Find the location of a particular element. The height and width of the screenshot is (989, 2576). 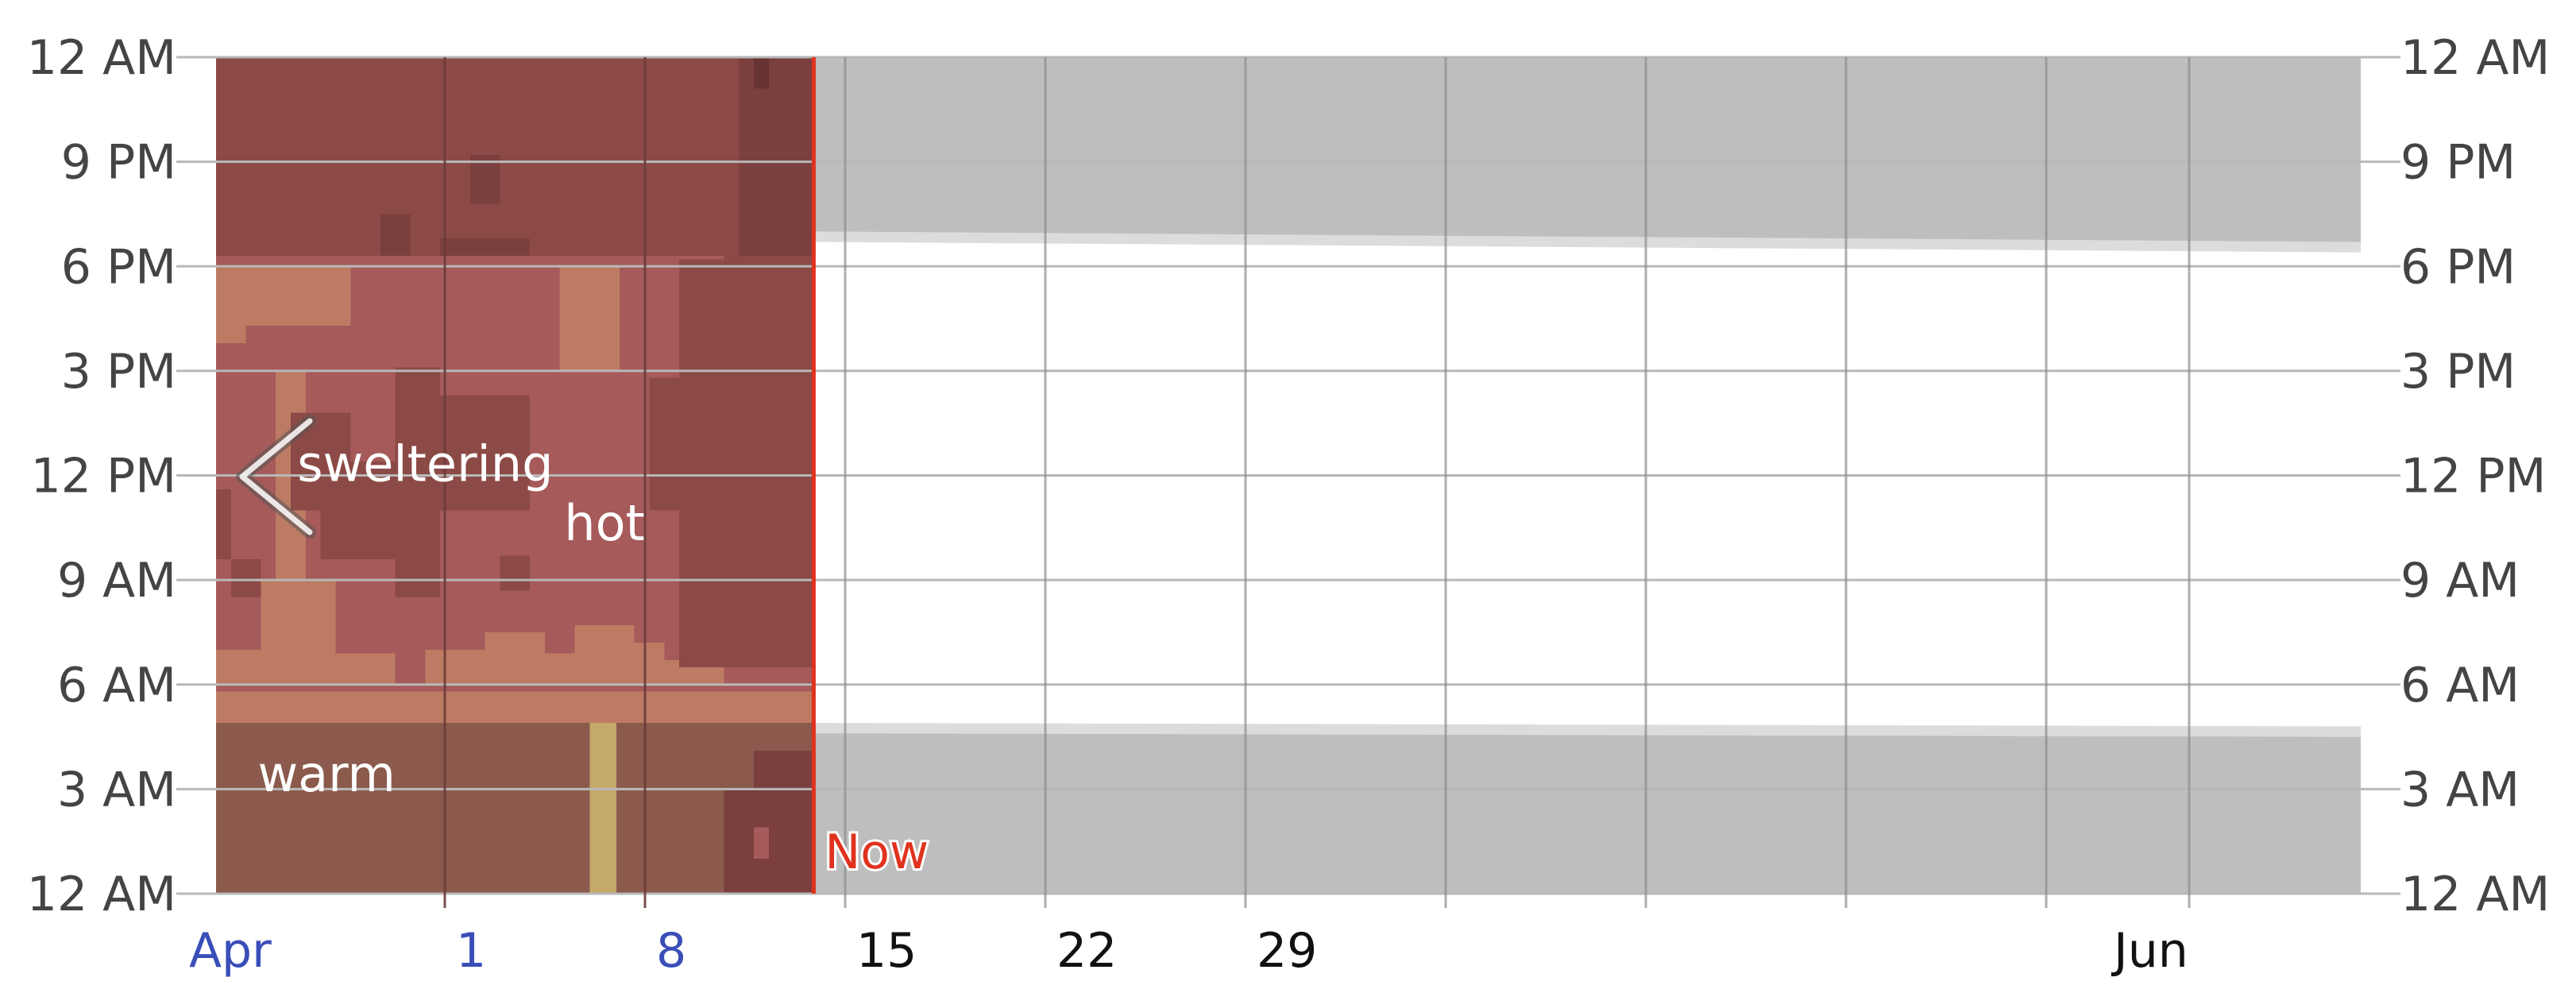

y-axis-right: 12 AM 3 AM 6 AM 9 AM 12 PM 3 PM 6 PM 9 PM 12 AM is located at coordinates (2455, 476).